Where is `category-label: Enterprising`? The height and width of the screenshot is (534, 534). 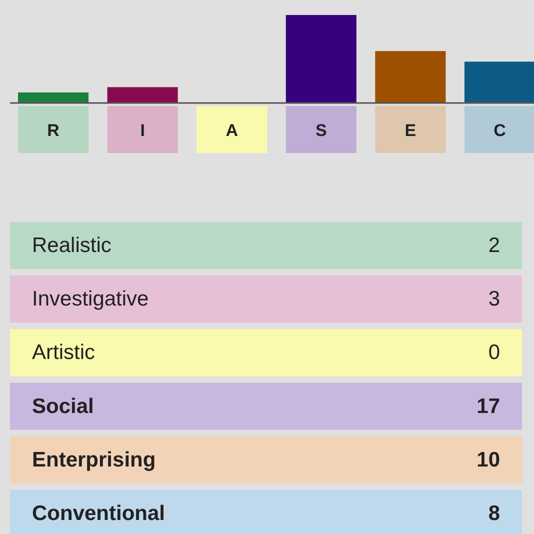
category-label: Enterprising is located at coordinates (94, 460).